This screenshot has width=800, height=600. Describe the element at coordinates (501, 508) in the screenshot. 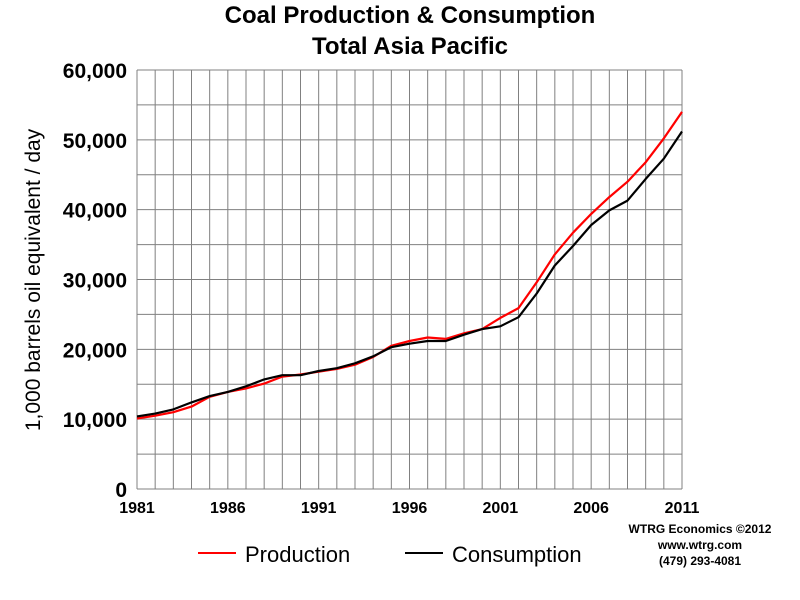

I see `x-tick-label: 2001` at that location.